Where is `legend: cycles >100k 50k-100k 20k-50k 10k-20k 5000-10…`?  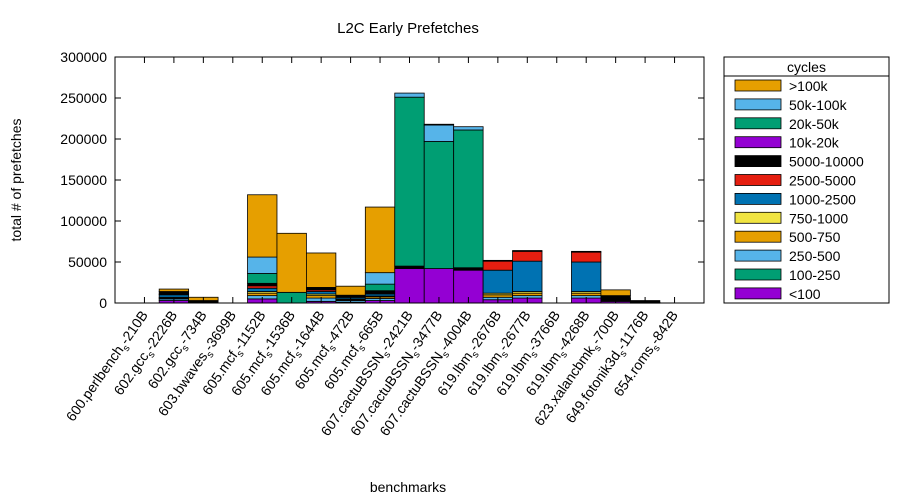
legend: cycles >100k 50k-100k 20k-50k 10k-20k 5000-10… is located at coordinates (806, 180).